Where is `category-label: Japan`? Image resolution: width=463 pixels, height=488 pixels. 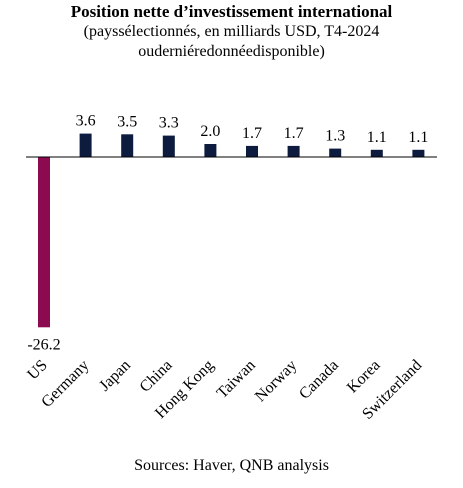 category-label: Japan is located at coordinates (115, 376).